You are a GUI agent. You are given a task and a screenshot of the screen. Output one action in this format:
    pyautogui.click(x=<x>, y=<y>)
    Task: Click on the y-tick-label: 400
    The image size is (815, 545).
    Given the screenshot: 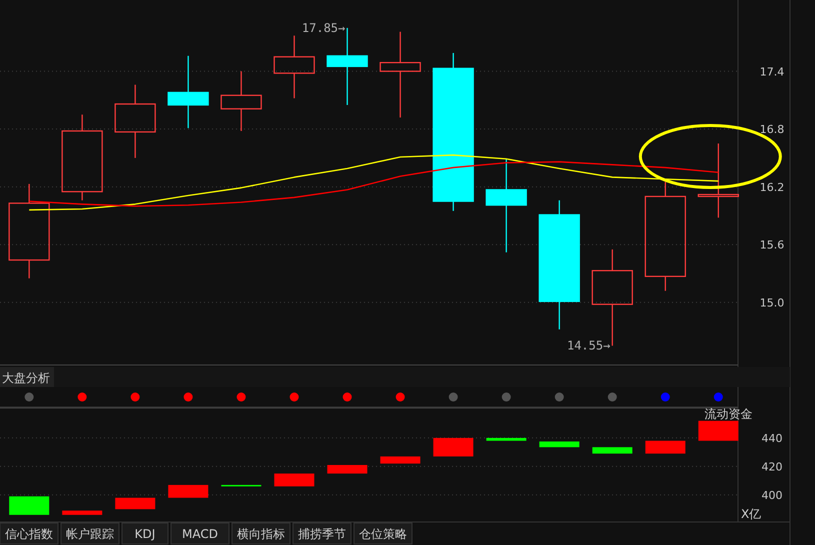 What is the action you would take?
    pyautogui.click(x=772, y=495)
    